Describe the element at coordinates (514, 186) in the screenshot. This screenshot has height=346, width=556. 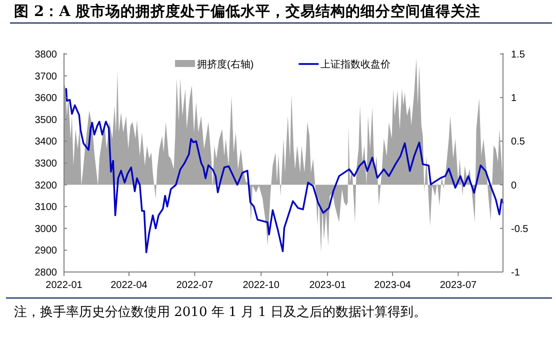
I see `y2-tick-label: 0` at that location.